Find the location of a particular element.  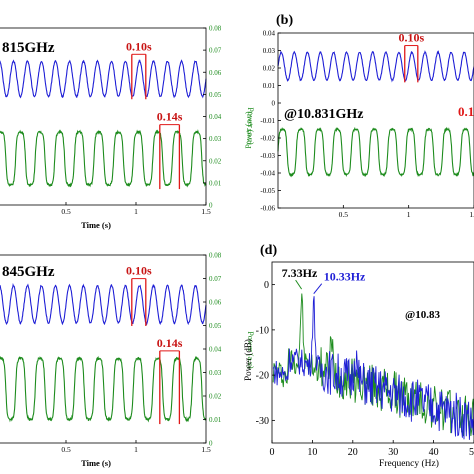

panel-b-plot-area: 0.10s is located at coordinates (375, 104).